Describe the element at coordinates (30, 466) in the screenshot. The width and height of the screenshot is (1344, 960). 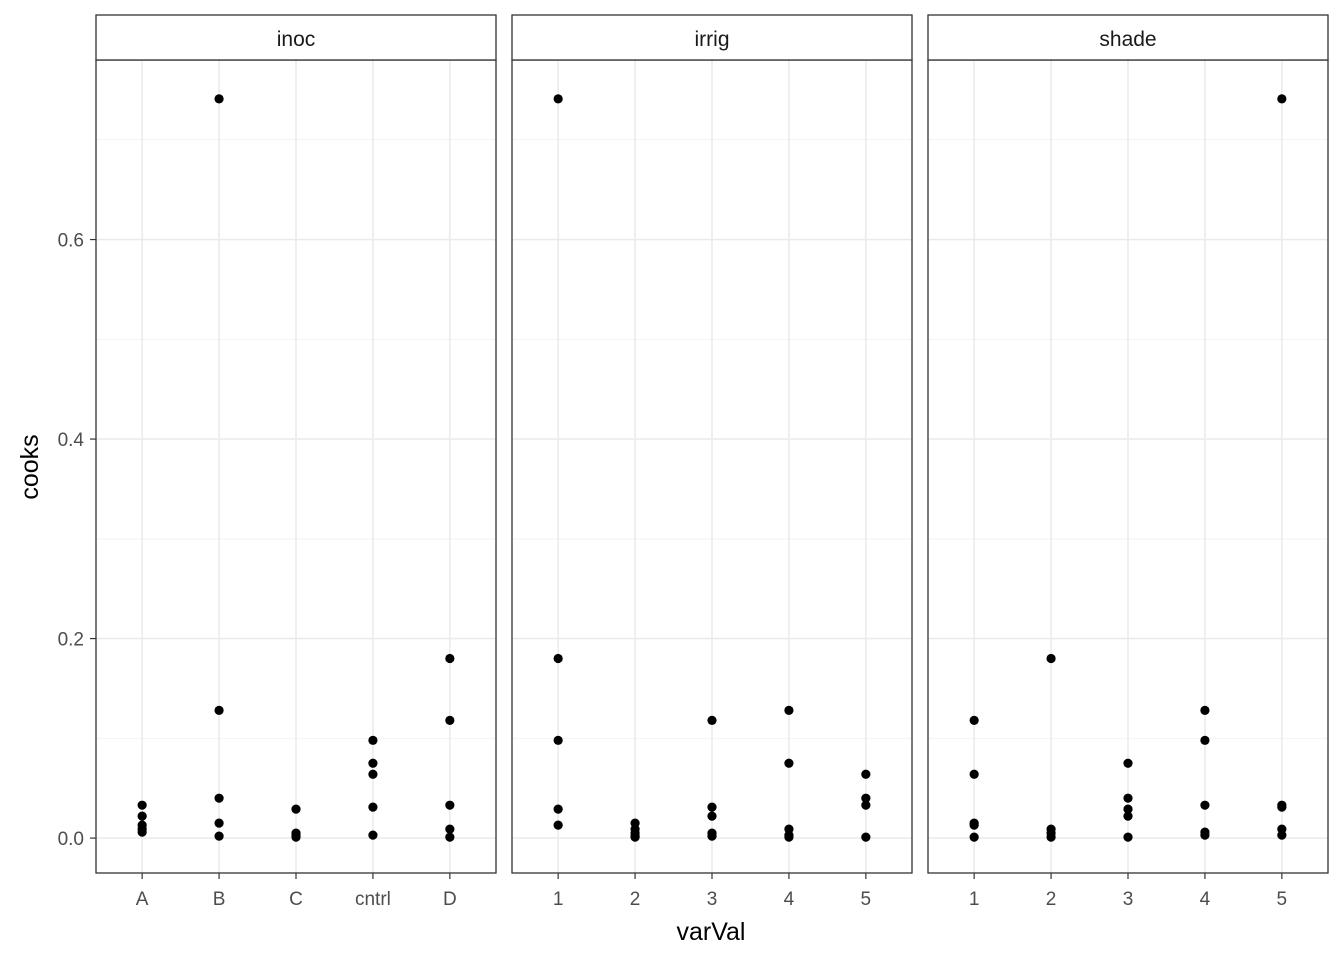
I see `y-axis-title: cooks` at that location.